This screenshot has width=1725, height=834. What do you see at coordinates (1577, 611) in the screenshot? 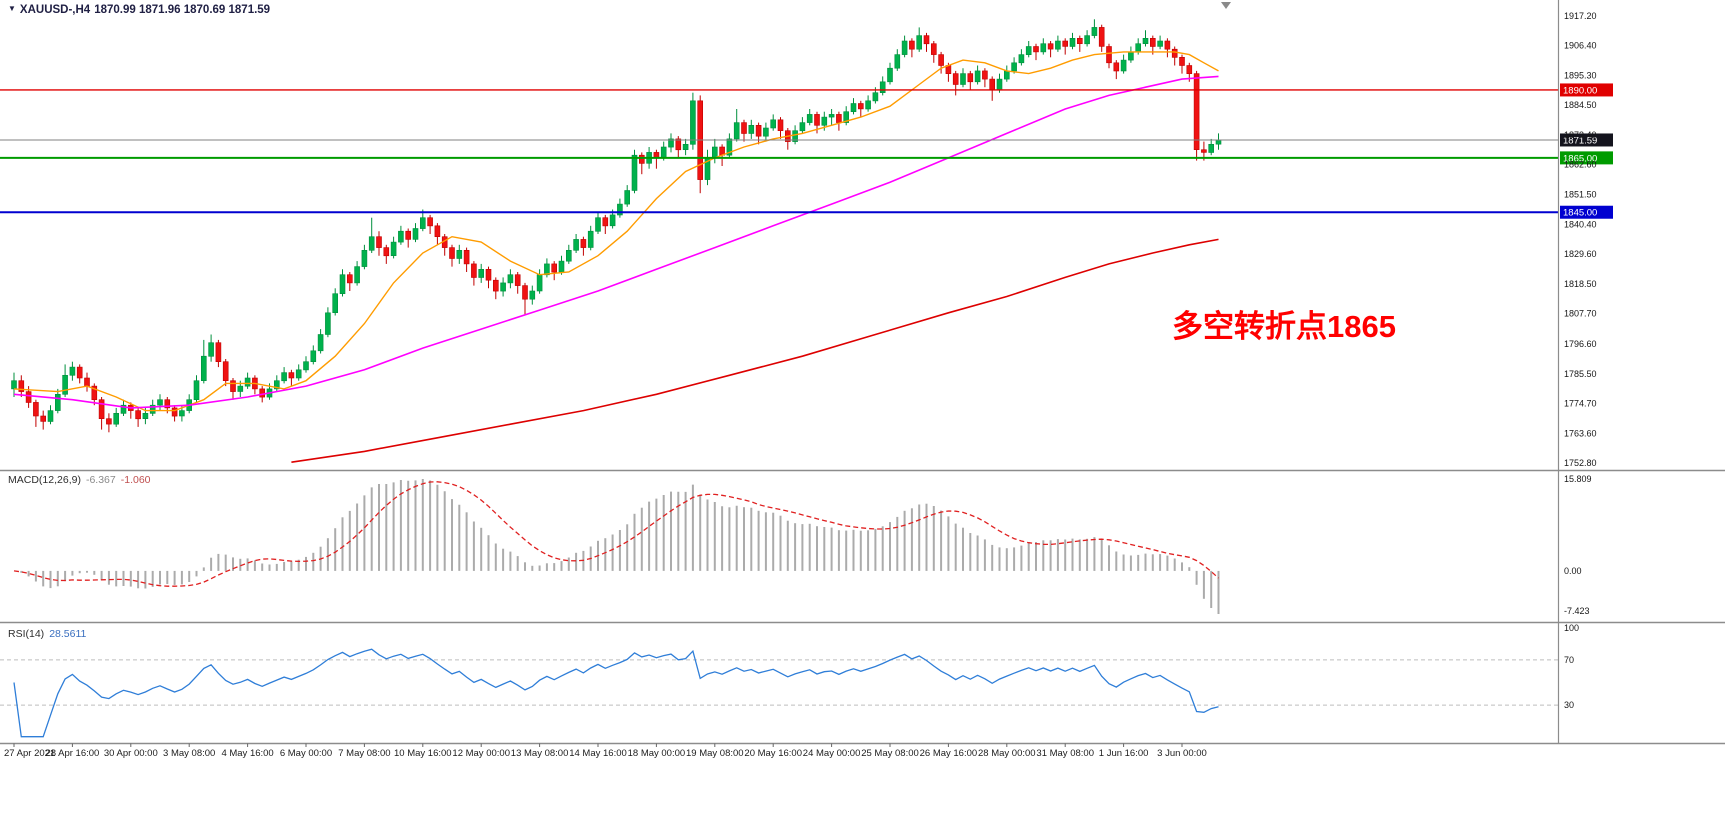
I see `macd-axis-label: -7.423` at bounding box center [1577, 611].